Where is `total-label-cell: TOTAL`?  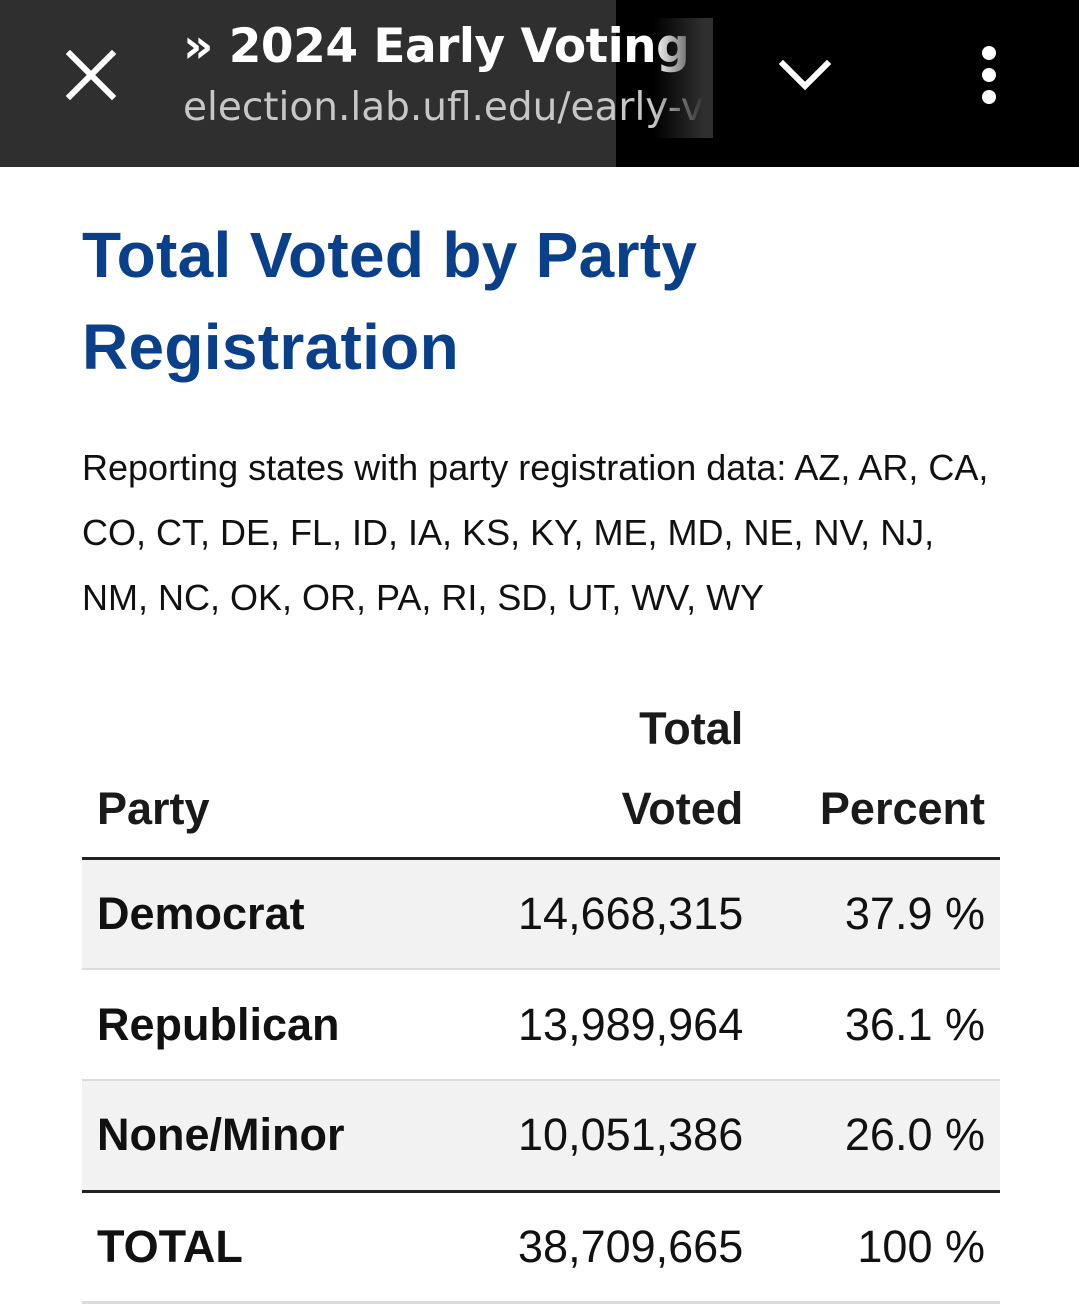 total-label-cell: TOTAL is located at coordinates (262, 1246).